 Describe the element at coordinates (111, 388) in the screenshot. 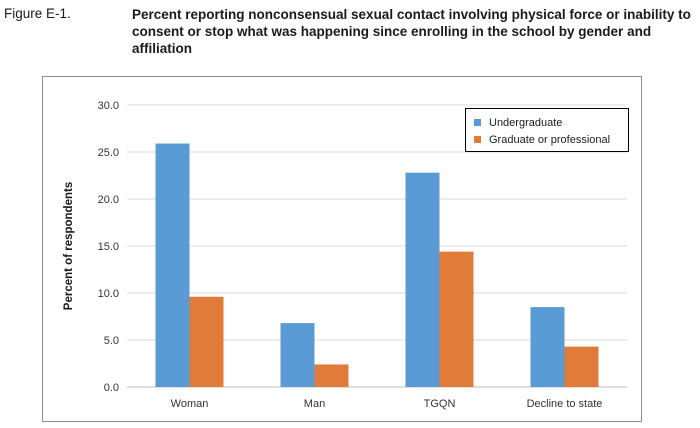

I see `y-tick-label: 0.0` at that location.